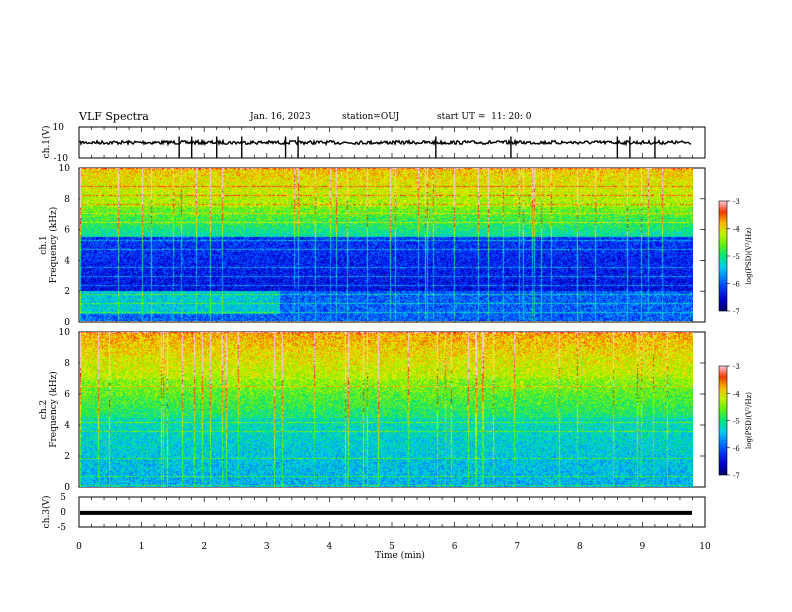 This screenshot has height=612, width=792. I want to click on x-tick-label: 8, so click(580, 547).